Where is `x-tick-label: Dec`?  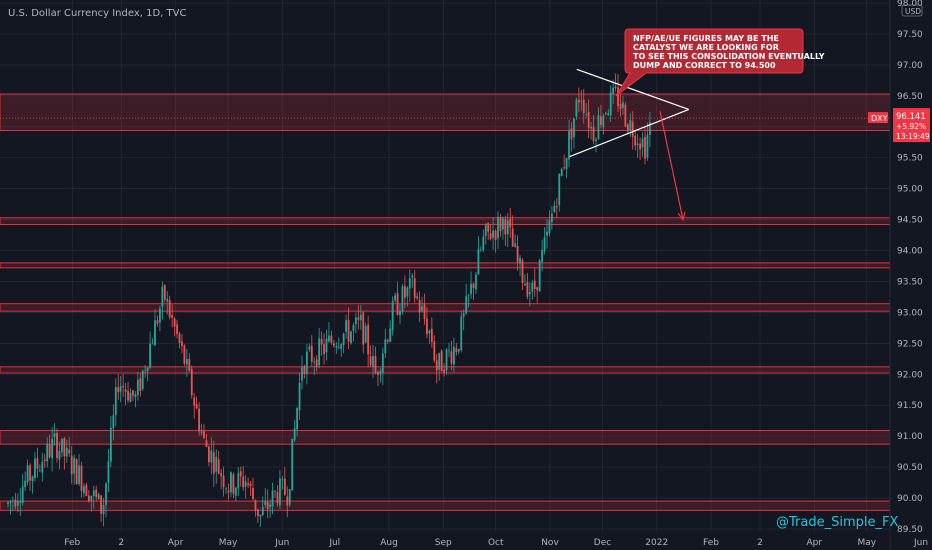 x-tick-label: Dec is located at coordinates (602, 543).